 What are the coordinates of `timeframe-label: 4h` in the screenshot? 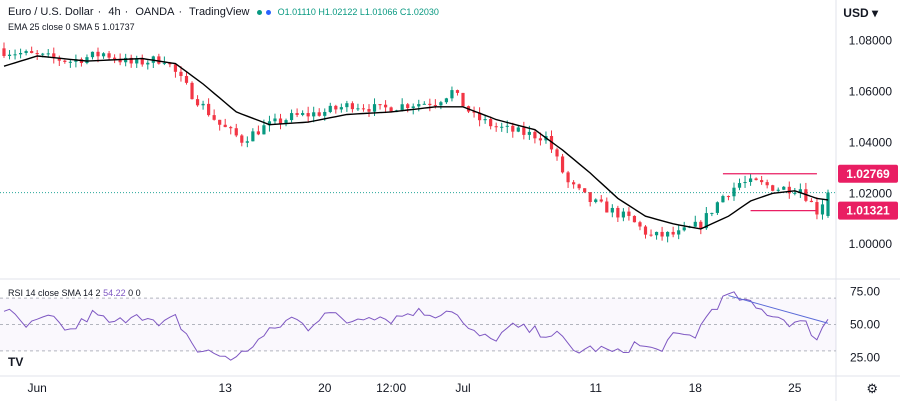 It's located at (114, 12).